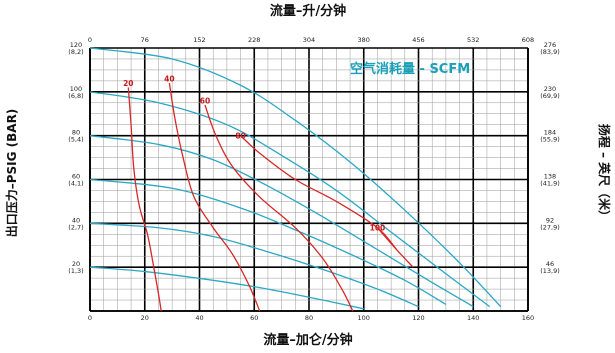 The height and width of the screenshot is (353, 615). I want to click on y-tick-label-left-bar: (6,8), so click(75, 96).